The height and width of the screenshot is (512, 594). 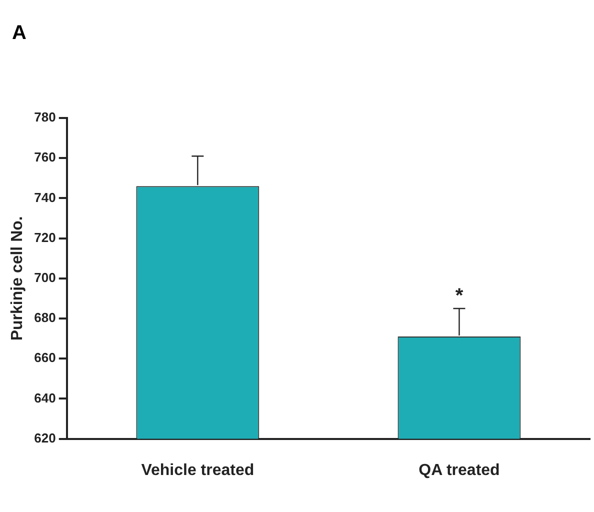 I want to click on x-tick-label: QA treated, so click(x=459, y=470).